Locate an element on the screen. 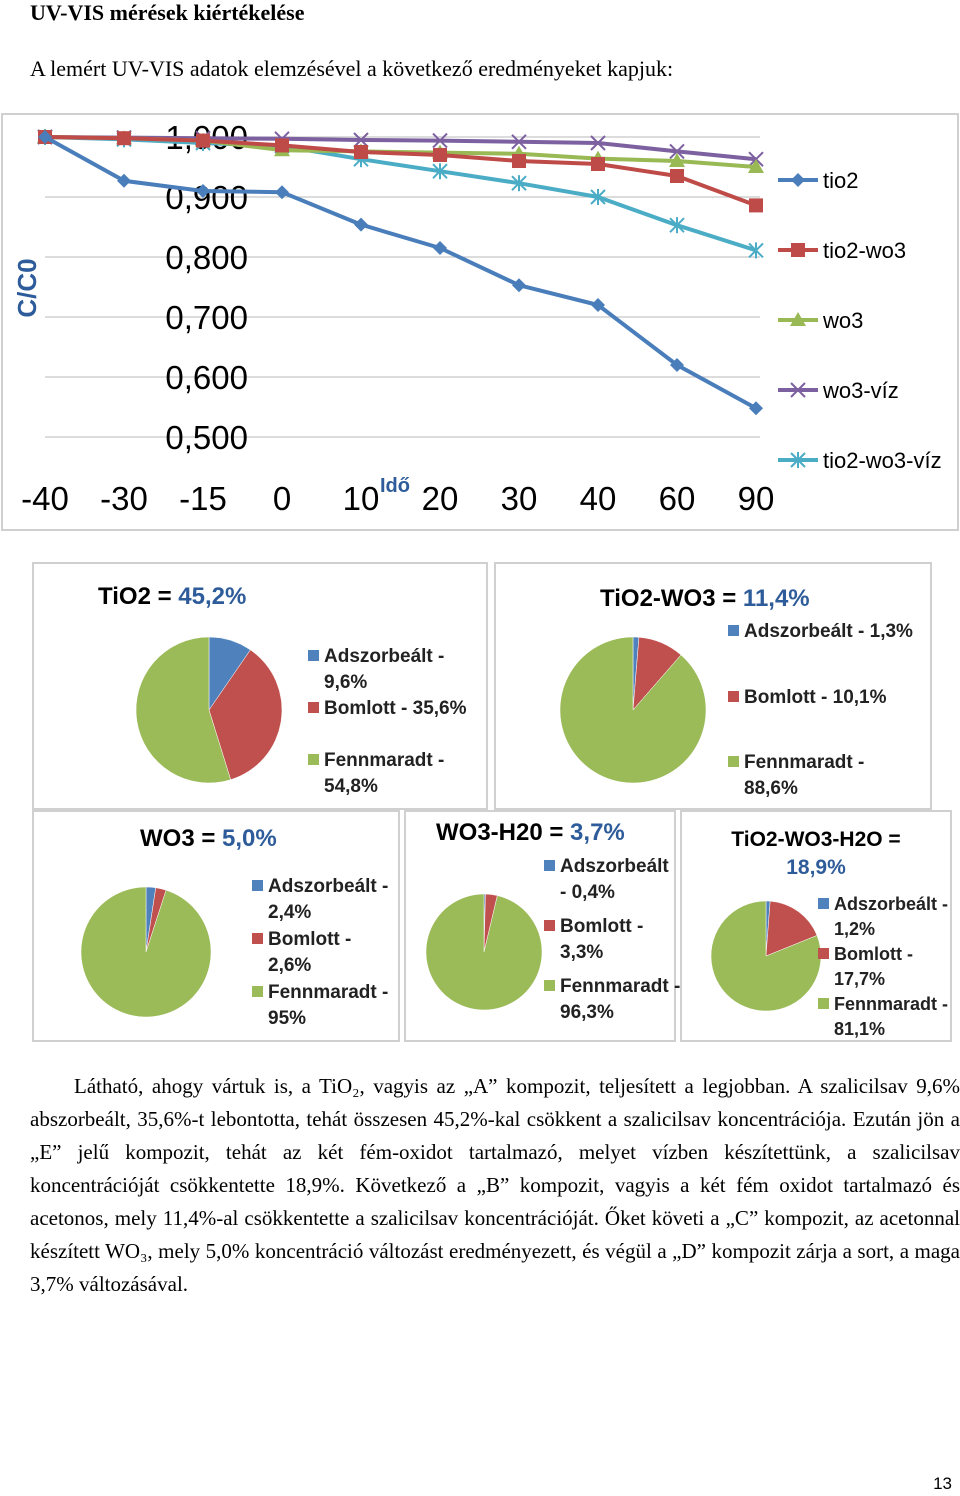 The image size is (960, 1496). legend-entry-fennmaradt: Fennmaradt - 95% is located at coordinates (327, 1006).